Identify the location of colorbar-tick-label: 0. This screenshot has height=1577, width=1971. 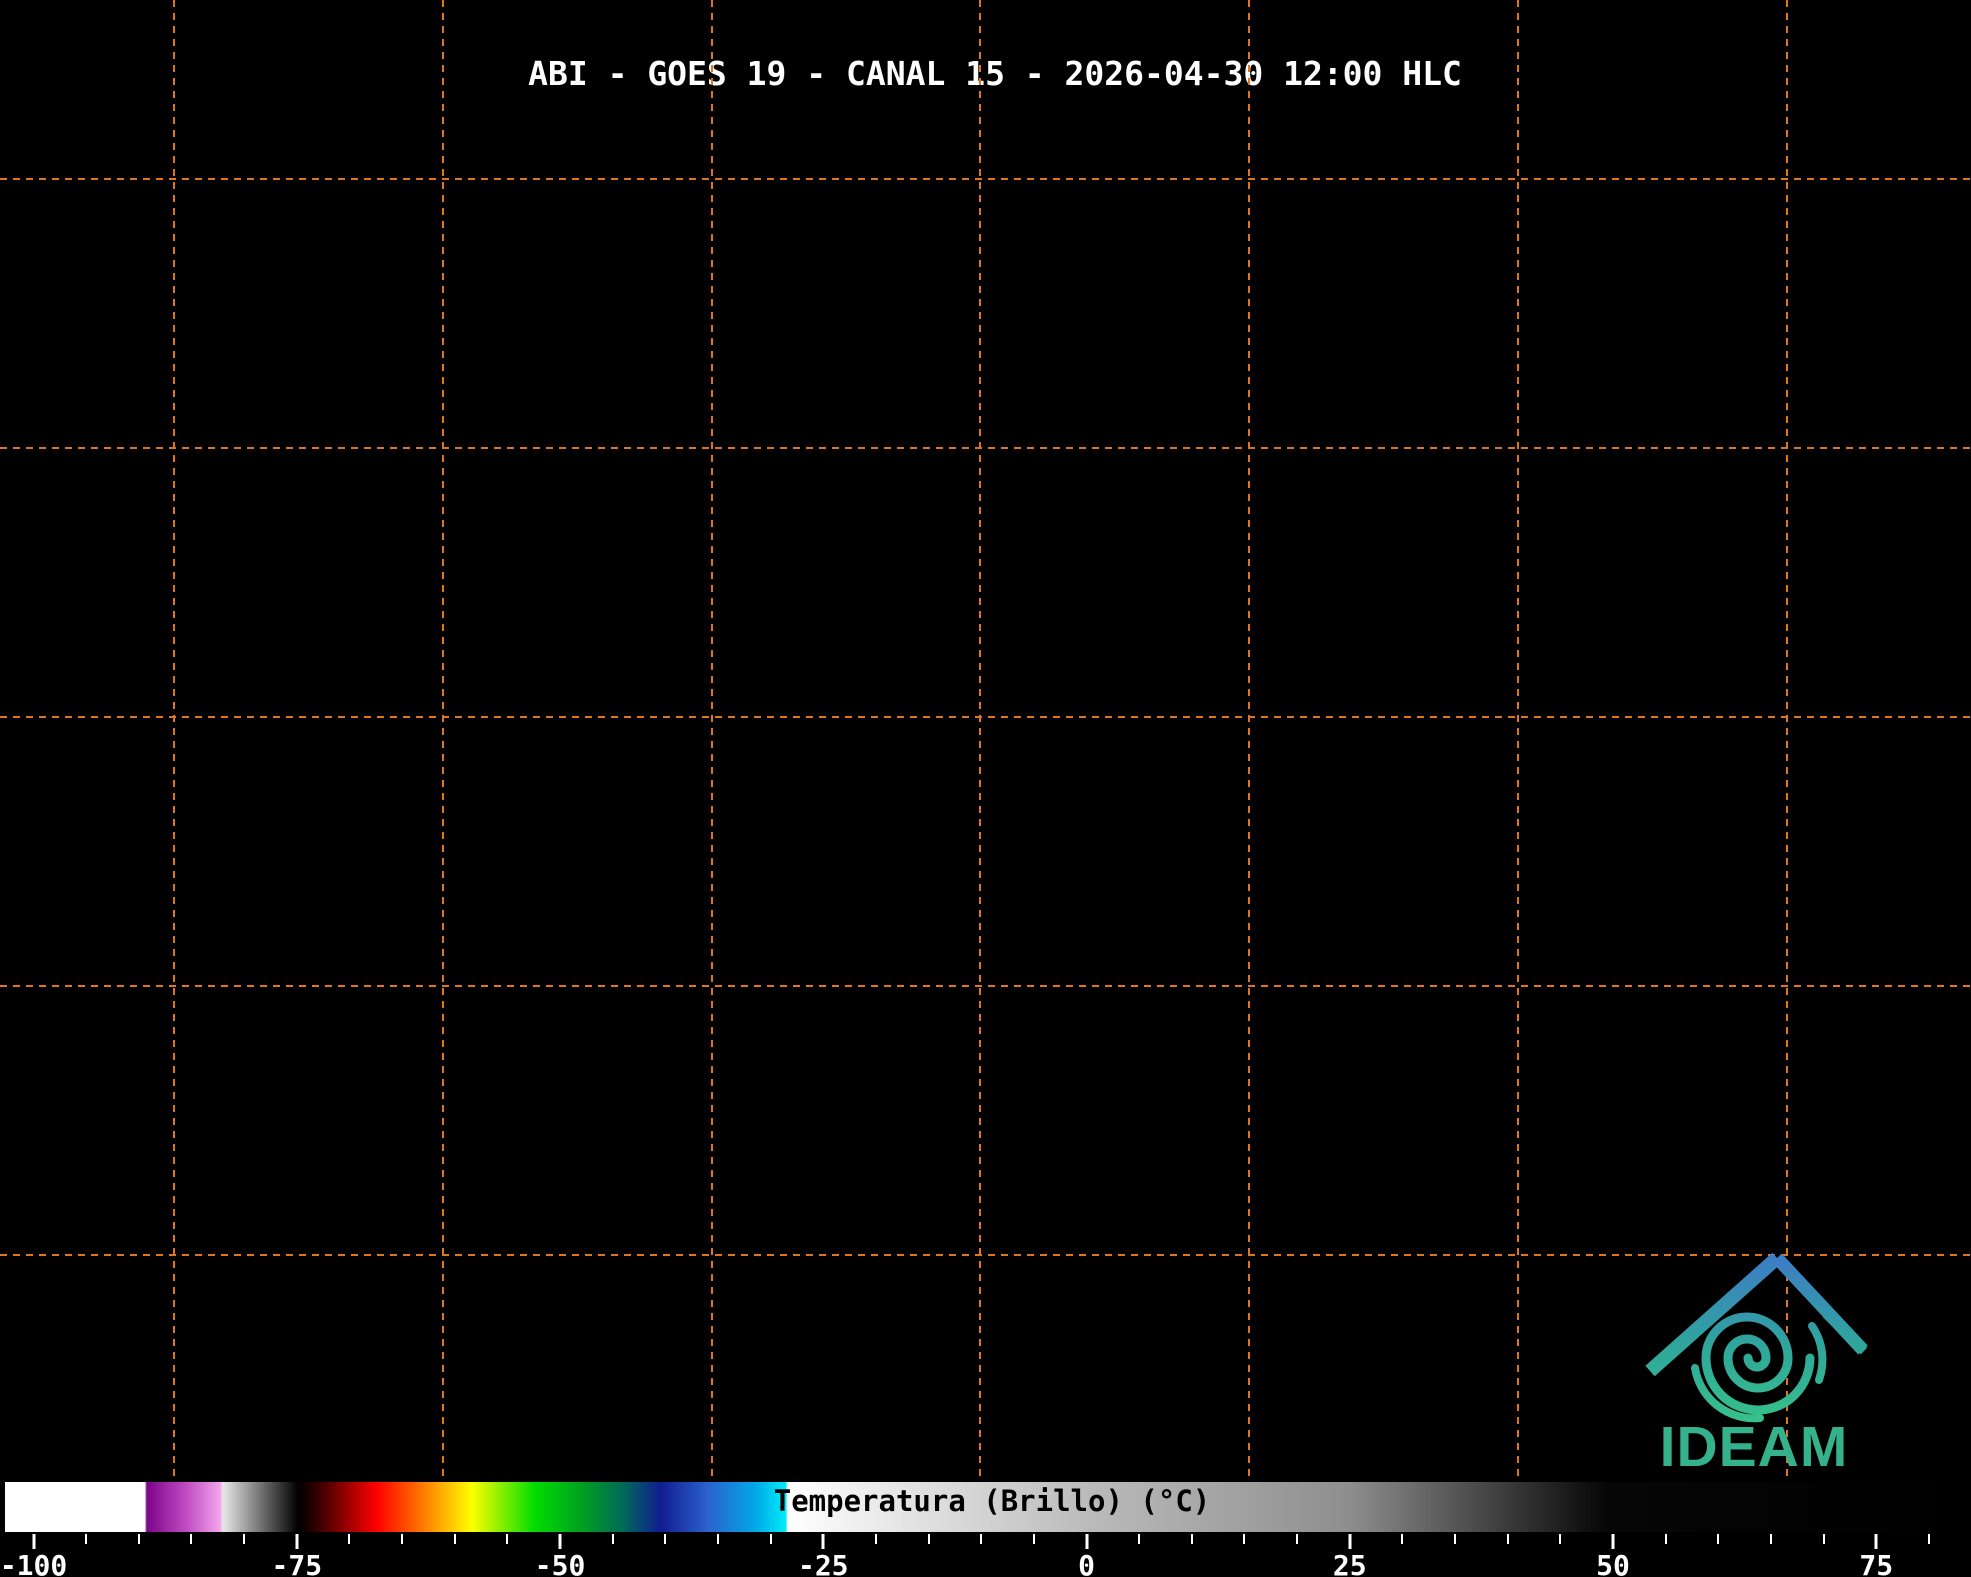
(1086, 1563).